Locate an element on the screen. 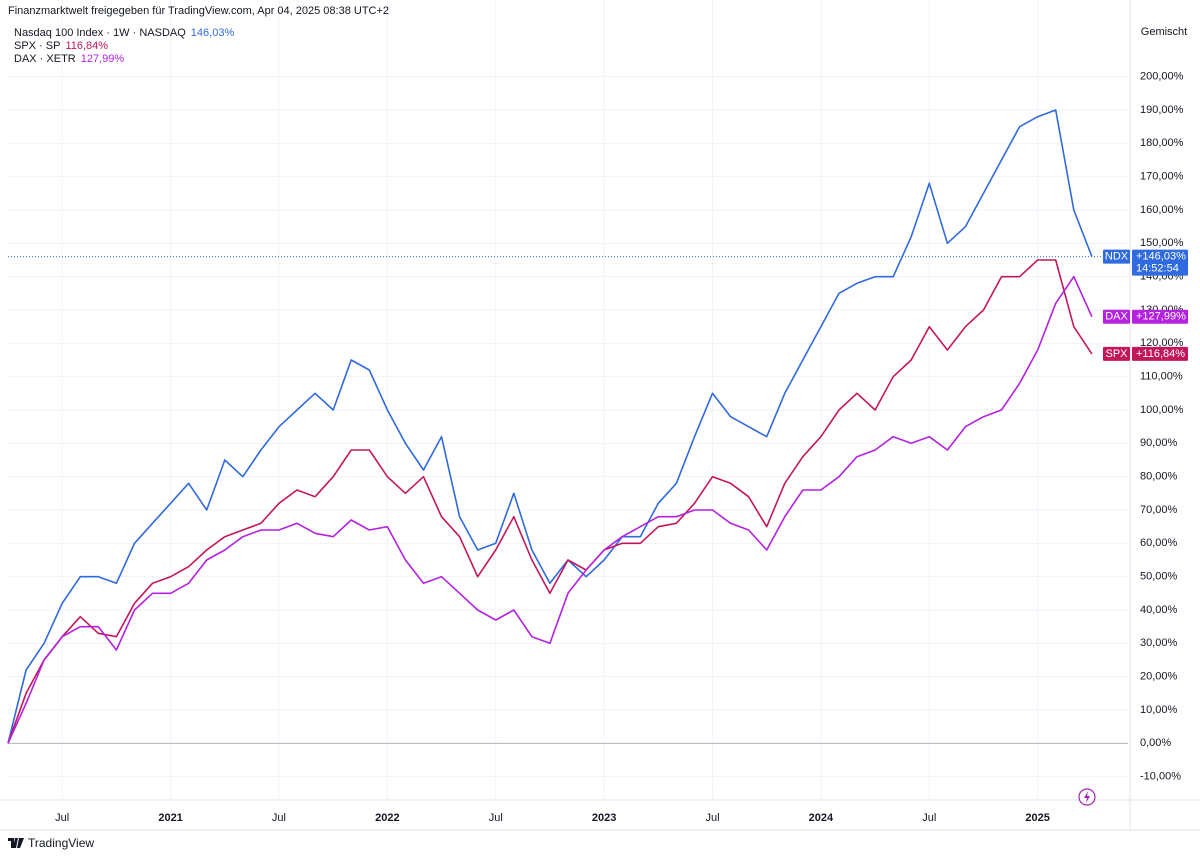 The image size is (1200, 856). badge-value: +146,03% is located at coordinates (1161, 256).